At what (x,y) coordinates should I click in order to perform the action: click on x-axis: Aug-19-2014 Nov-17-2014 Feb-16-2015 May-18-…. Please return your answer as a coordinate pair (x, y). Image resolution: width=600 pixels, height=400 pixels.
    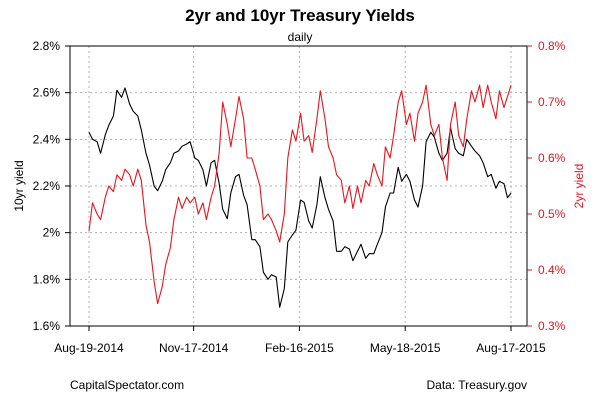
    Looking at the image, I should click on (300, 340).